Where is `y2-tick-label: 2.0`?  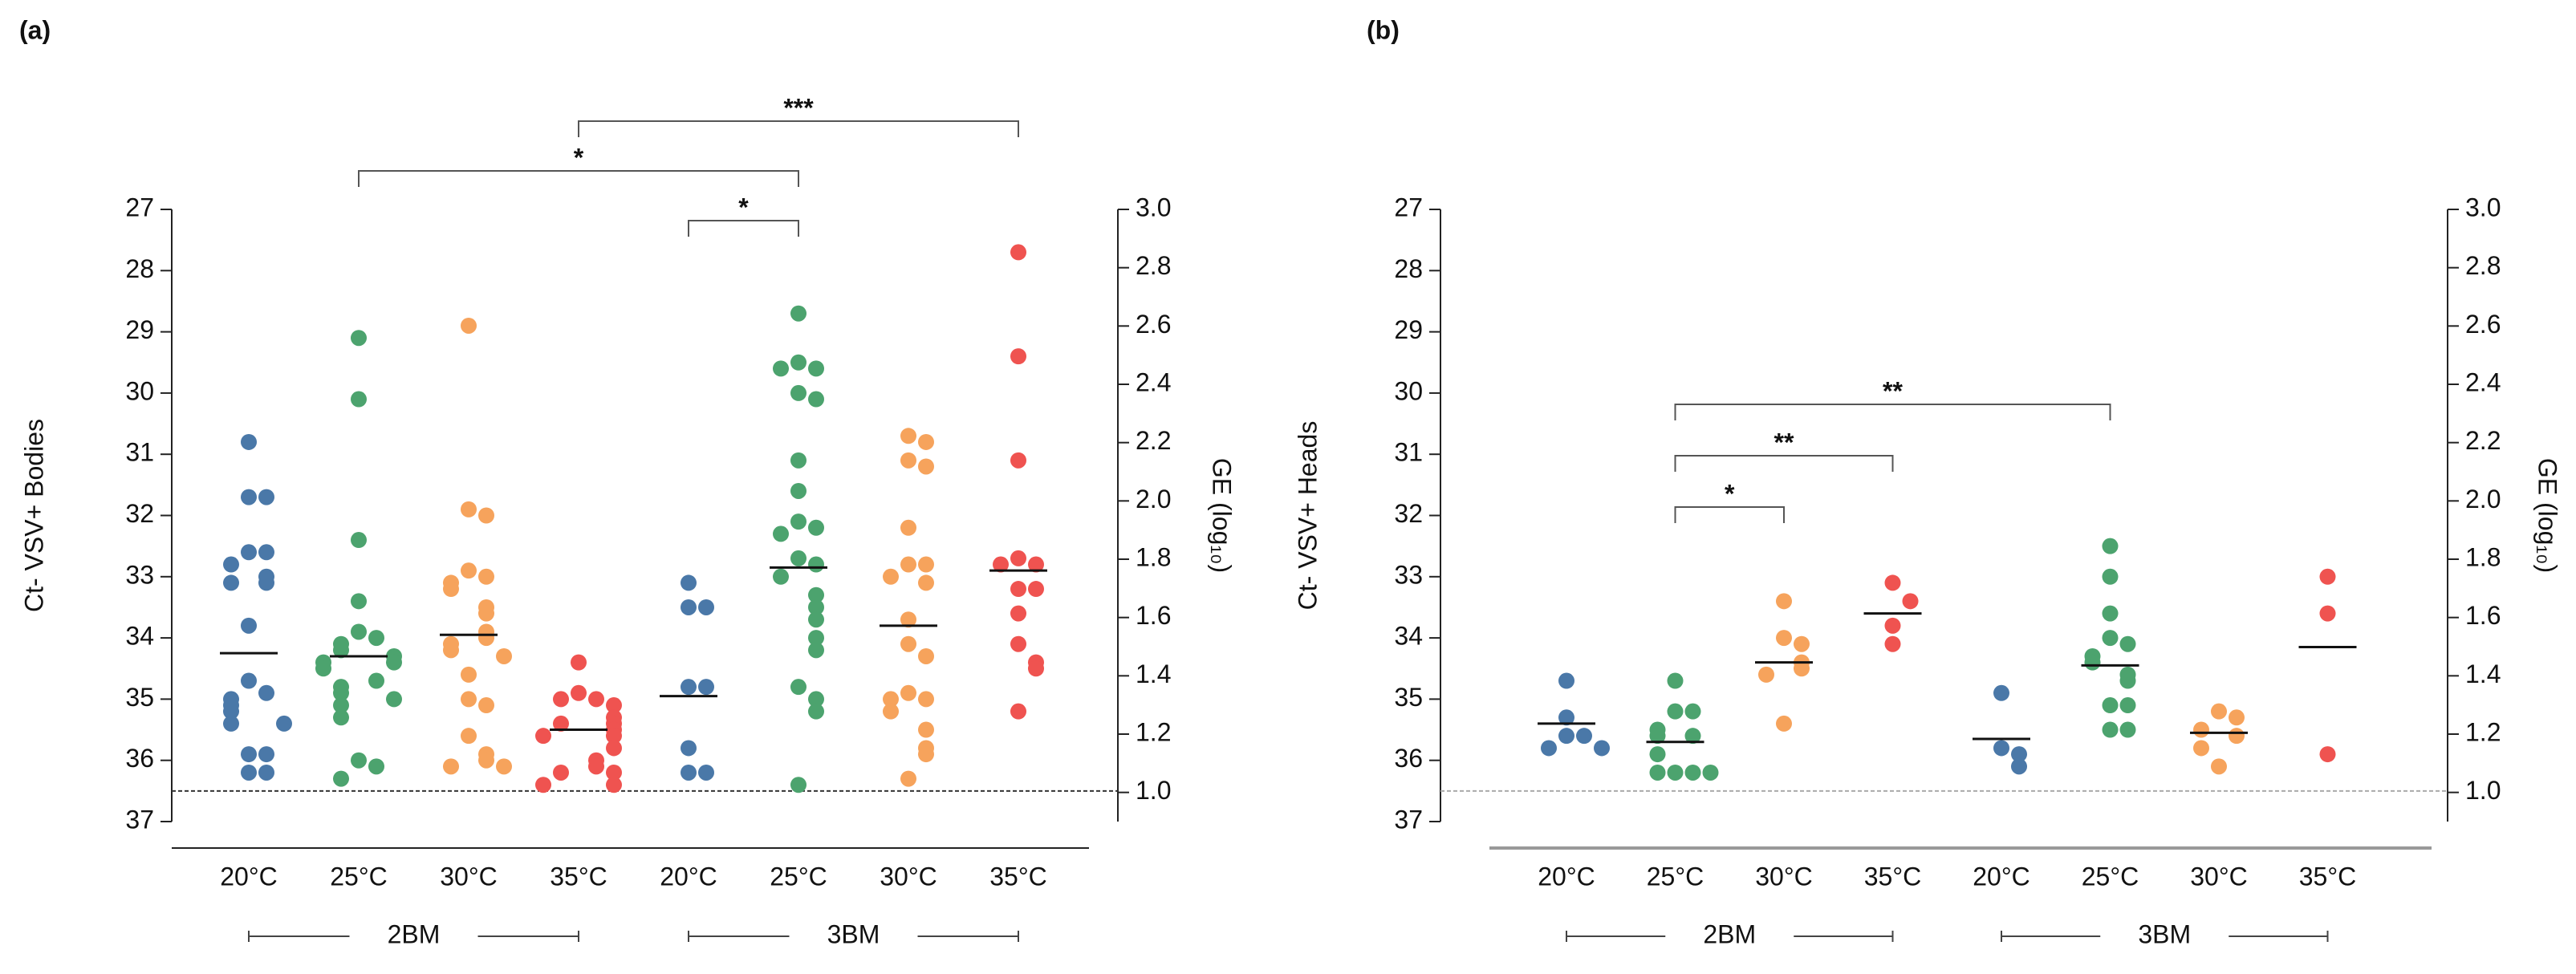
y2-tick-label: 2.0 is located at coordinates (1154, 499).